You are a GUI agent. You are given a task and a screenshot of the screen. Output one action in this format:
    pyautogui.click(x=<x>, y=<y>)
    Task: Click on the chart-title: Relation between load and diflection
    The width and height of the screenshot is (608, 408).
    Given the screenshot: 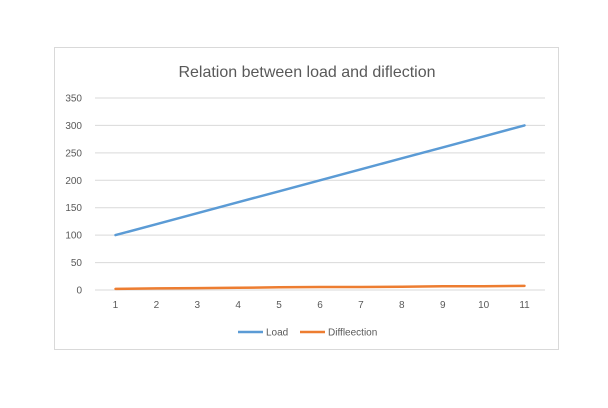 What is the action you would take?
    pyautogui.click(x=306, y=72)
    